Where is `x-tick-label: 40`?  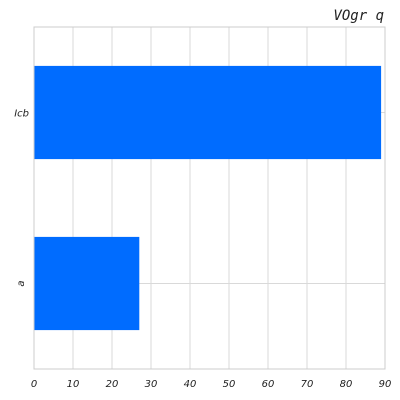
x-tick-label: 40 is located at coordinates (190, 384).